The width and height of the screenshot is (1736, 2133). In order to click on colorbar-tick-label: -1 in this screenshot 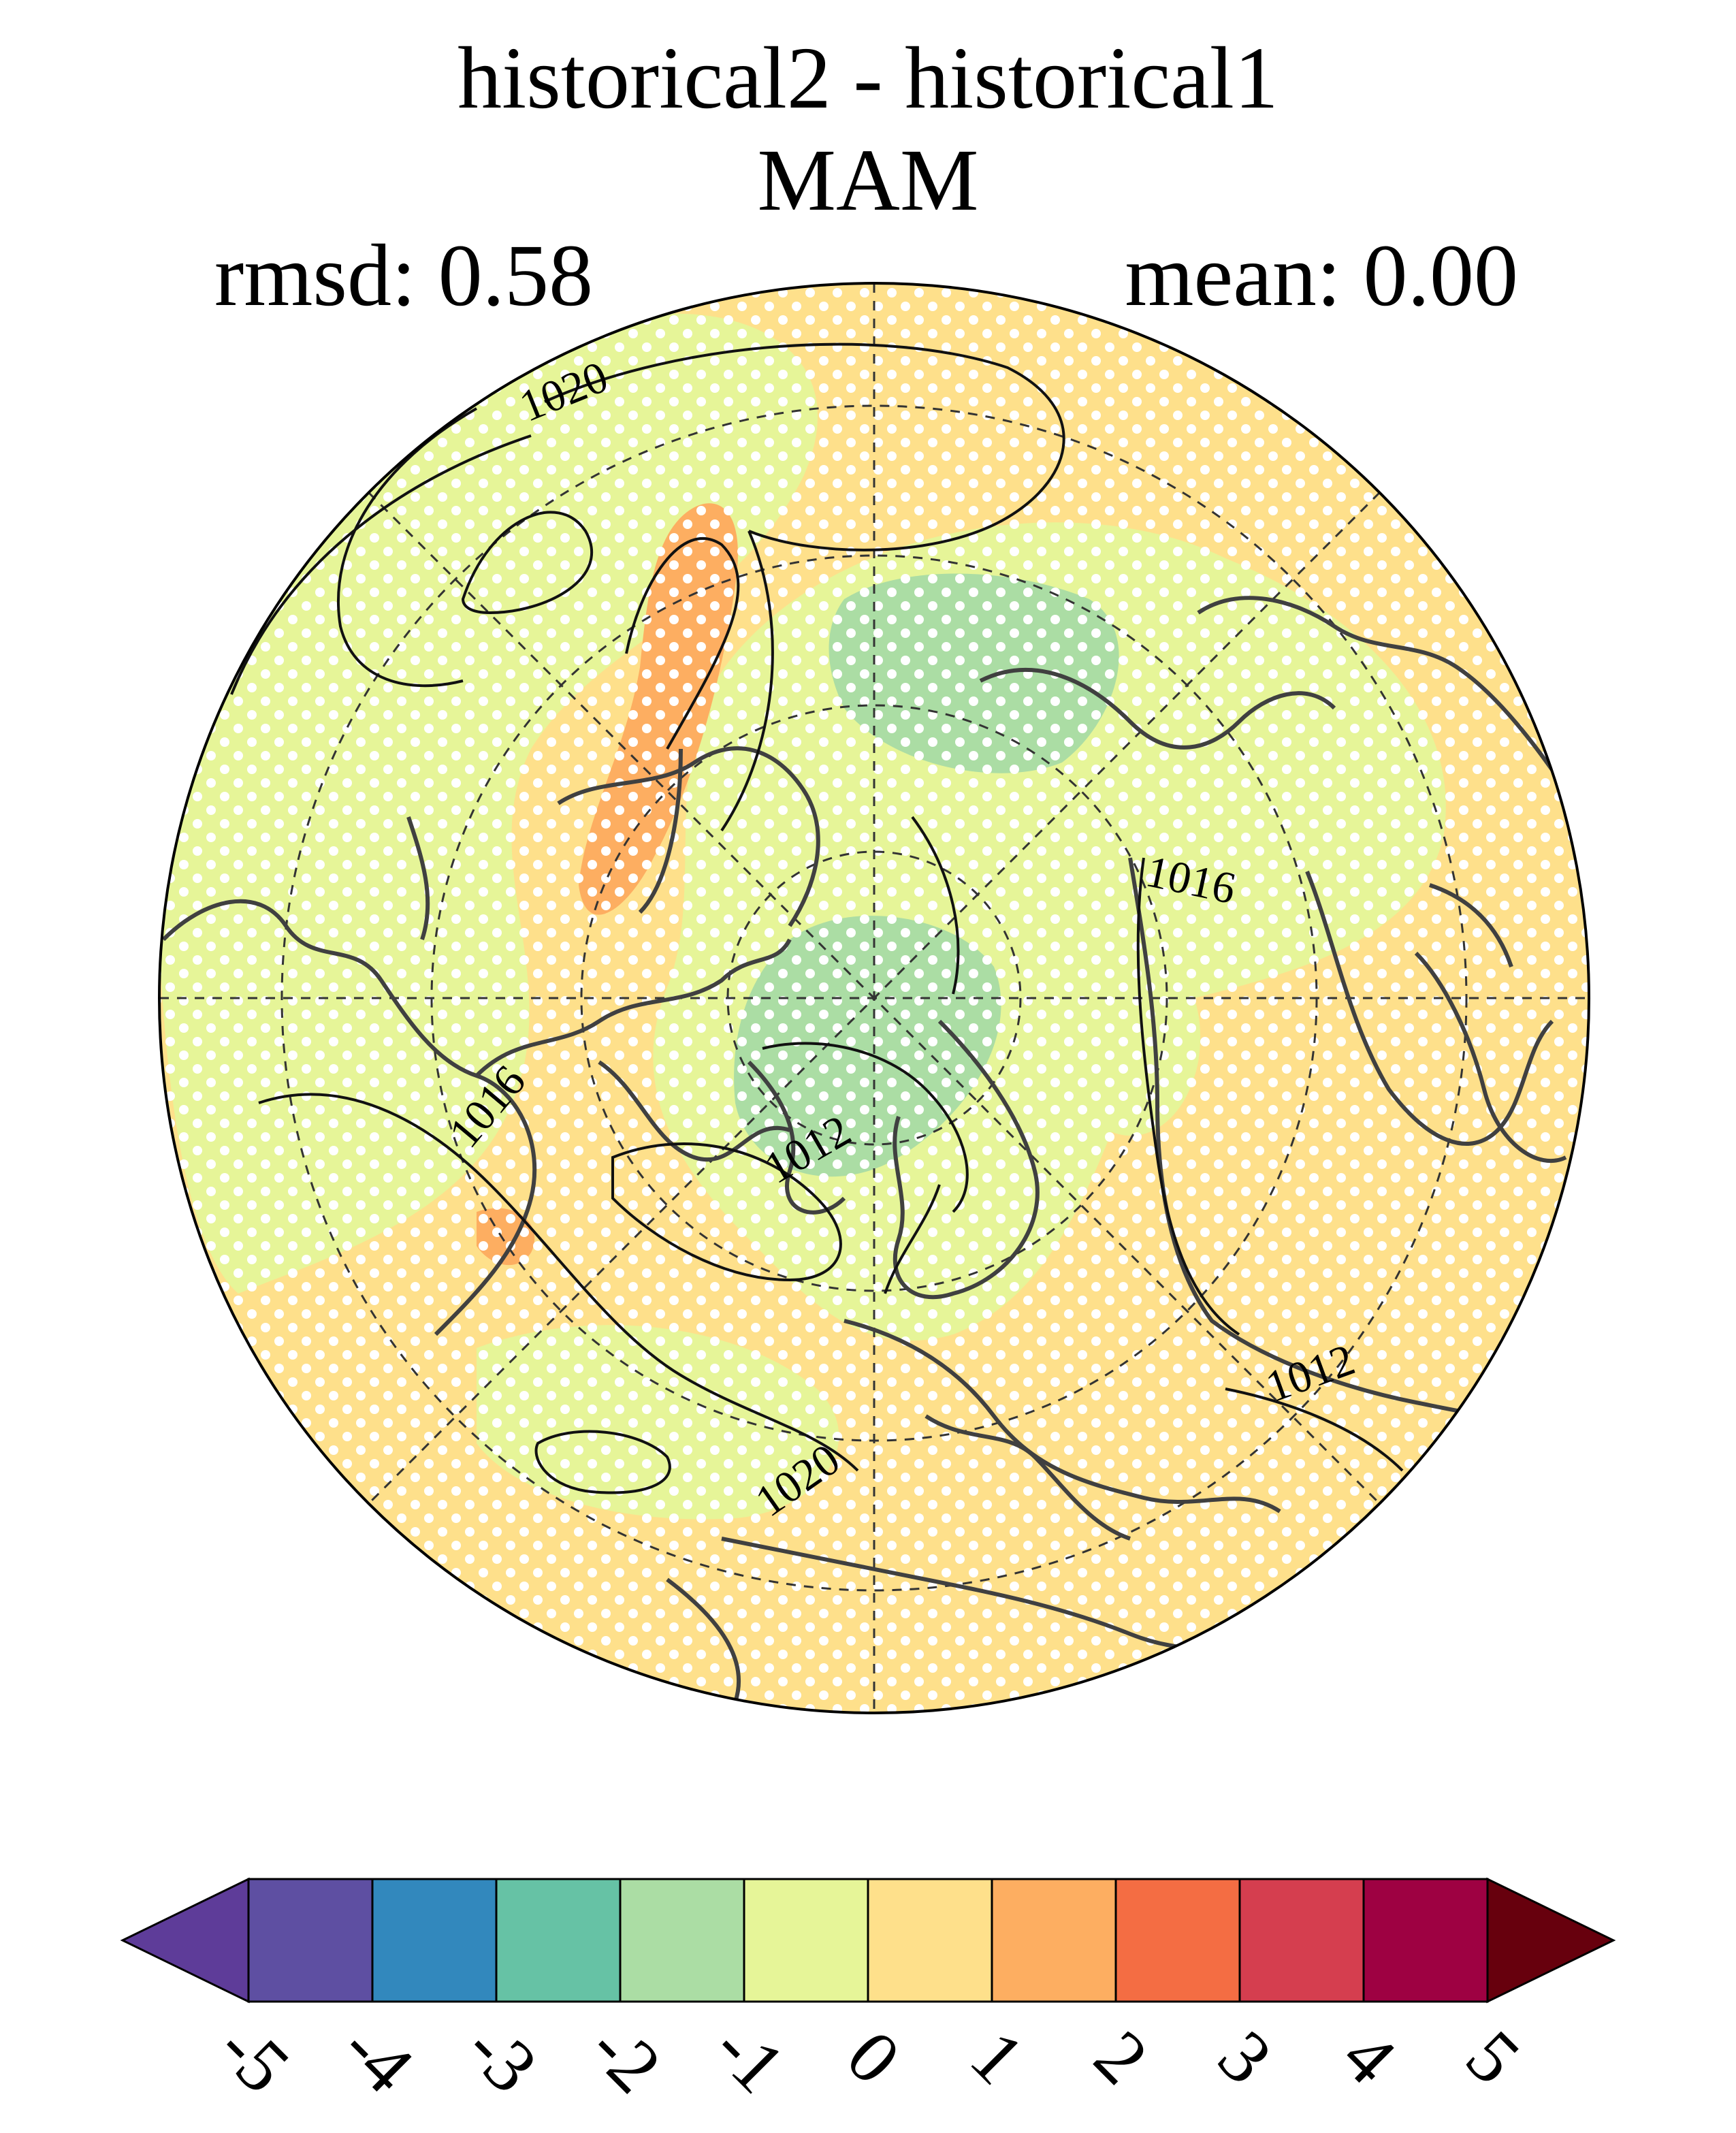, I will do `click(749, 2057)`.